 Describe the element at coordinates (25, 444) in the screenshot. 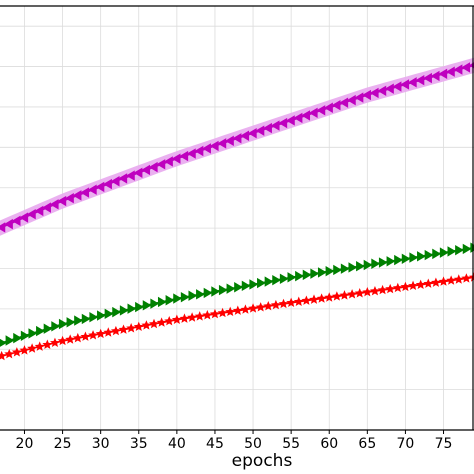

I see `x-tick-label: 20` at that location.